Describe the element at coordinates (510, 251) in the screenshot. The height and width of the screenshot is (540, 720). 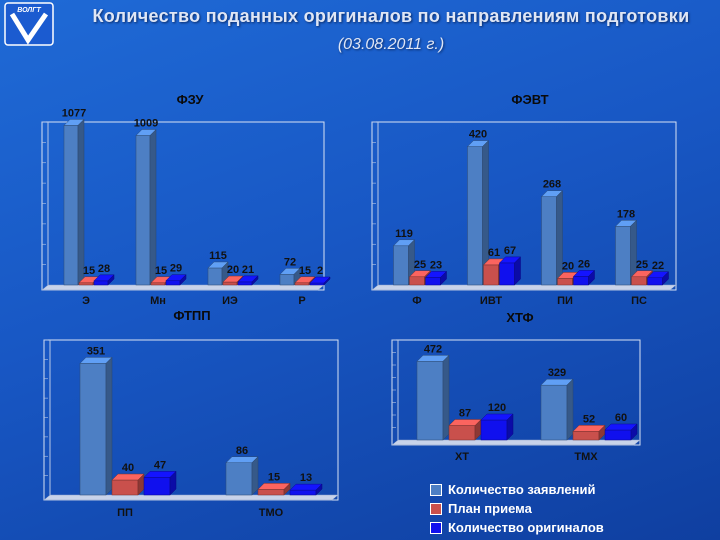
I see `data-label: 67` at that location.